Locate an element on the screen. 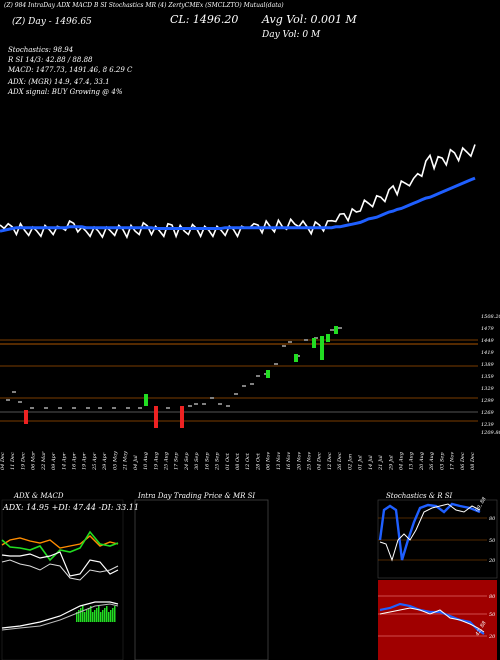  adx-macd-title: ADX & MACD is located at coordinates (39, 496).